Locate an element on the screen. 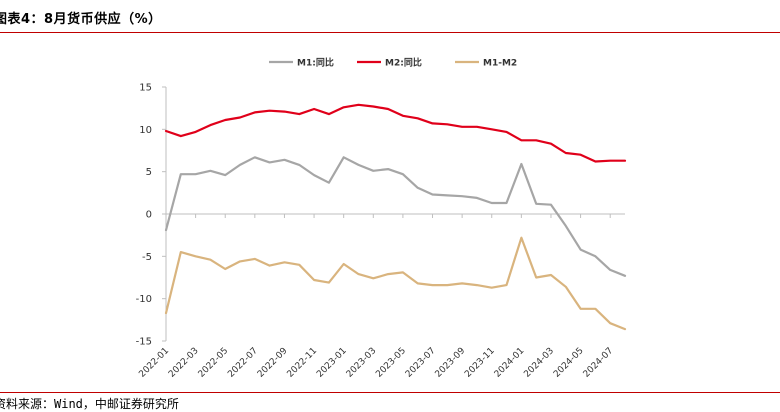  x-tick-label: 2022-03 is located at coordinates (184, 363).